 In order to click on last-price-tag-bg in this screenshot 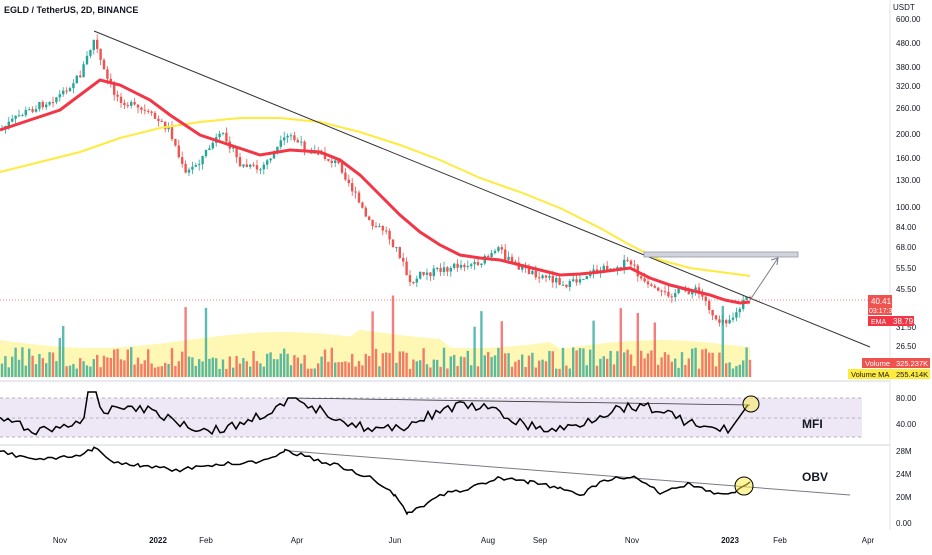, I will do `click(880, 305)`.